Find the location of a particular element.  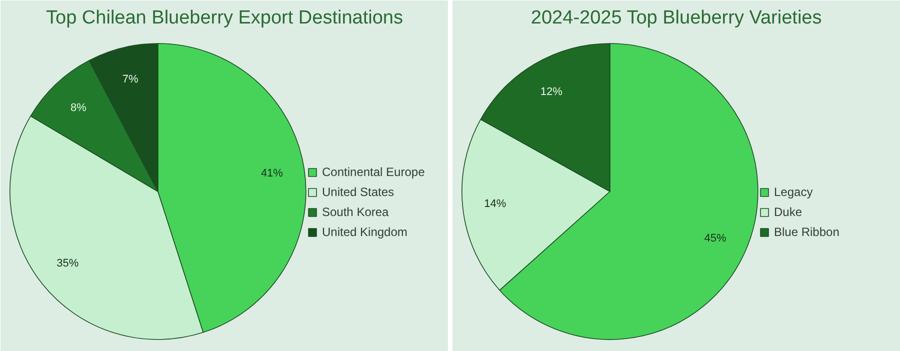

chart-title: Top Chilean Blueberry Export Destinations is located at coordinates (224, 18).